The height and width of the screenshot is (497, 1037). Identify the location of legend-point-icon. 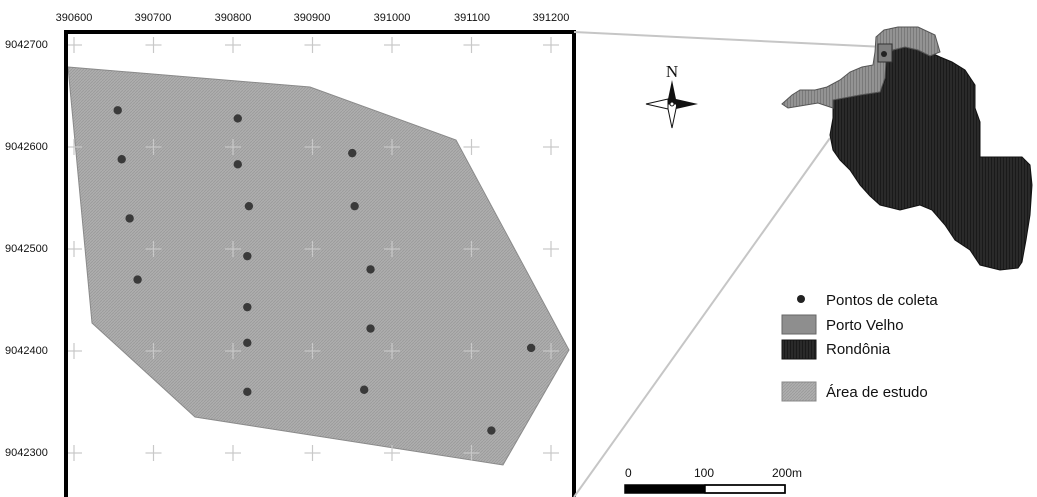
(801, 299).